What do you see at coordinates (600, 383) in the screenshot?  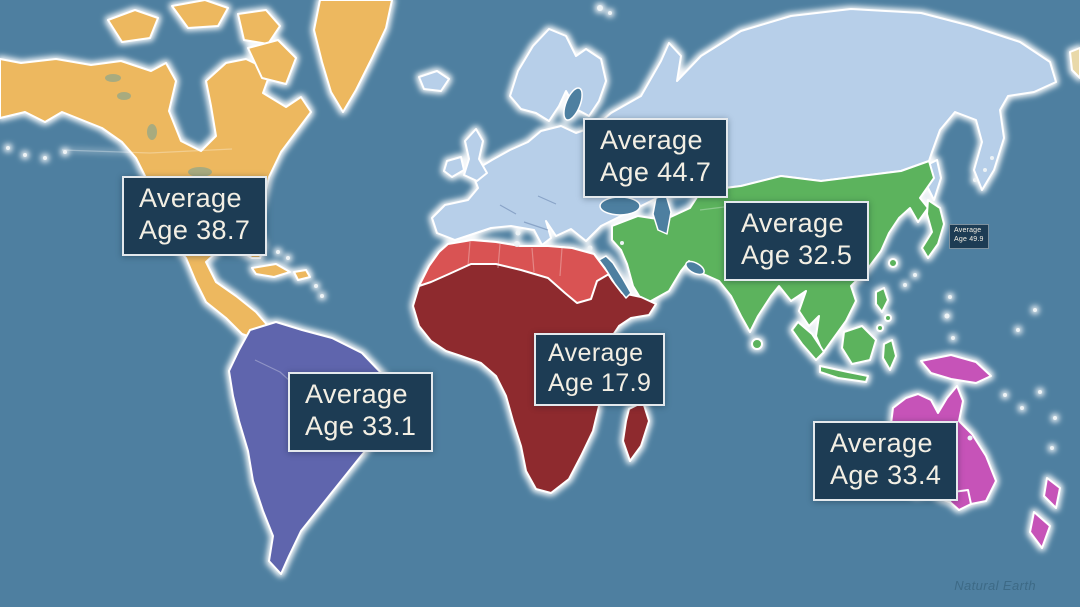 I see `age-label-line: Age 17.9` at bounding box center [600, 383].